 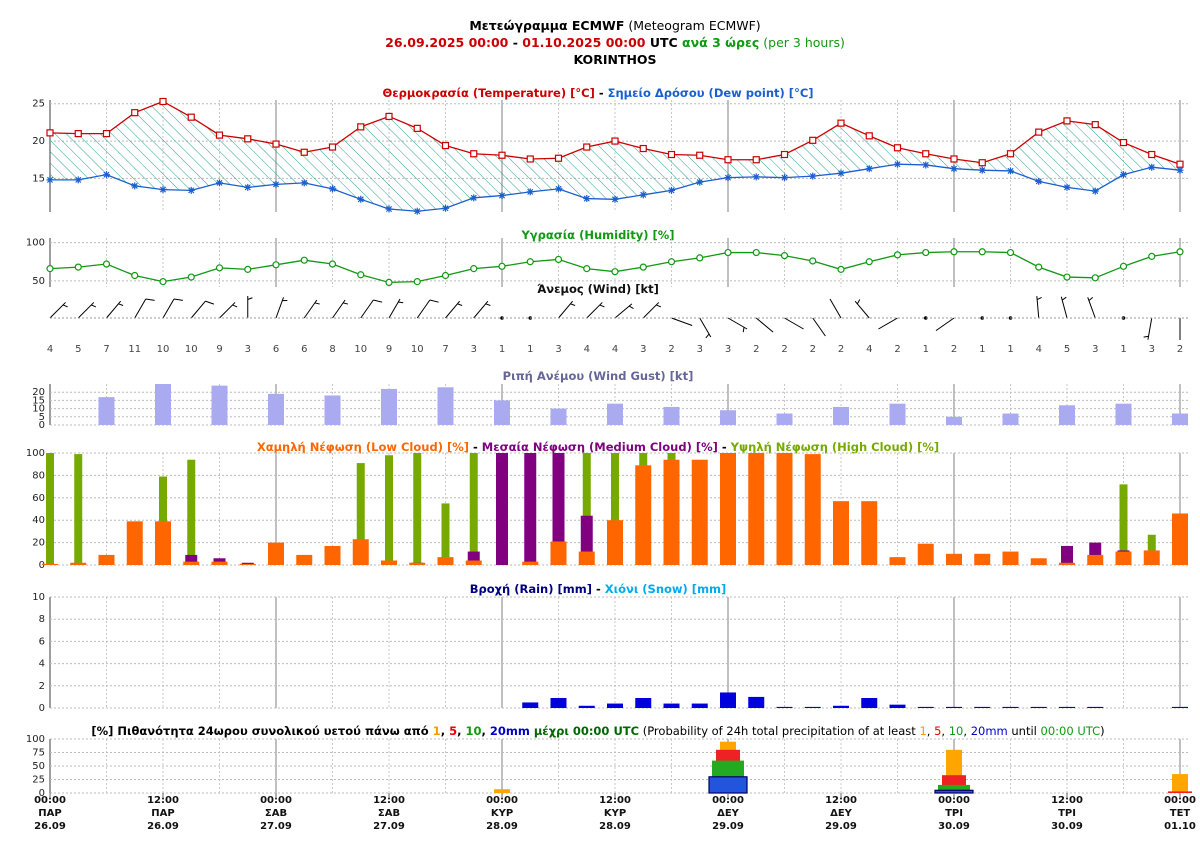 I want to click on title-part: 10, so click(x=956, y=731).